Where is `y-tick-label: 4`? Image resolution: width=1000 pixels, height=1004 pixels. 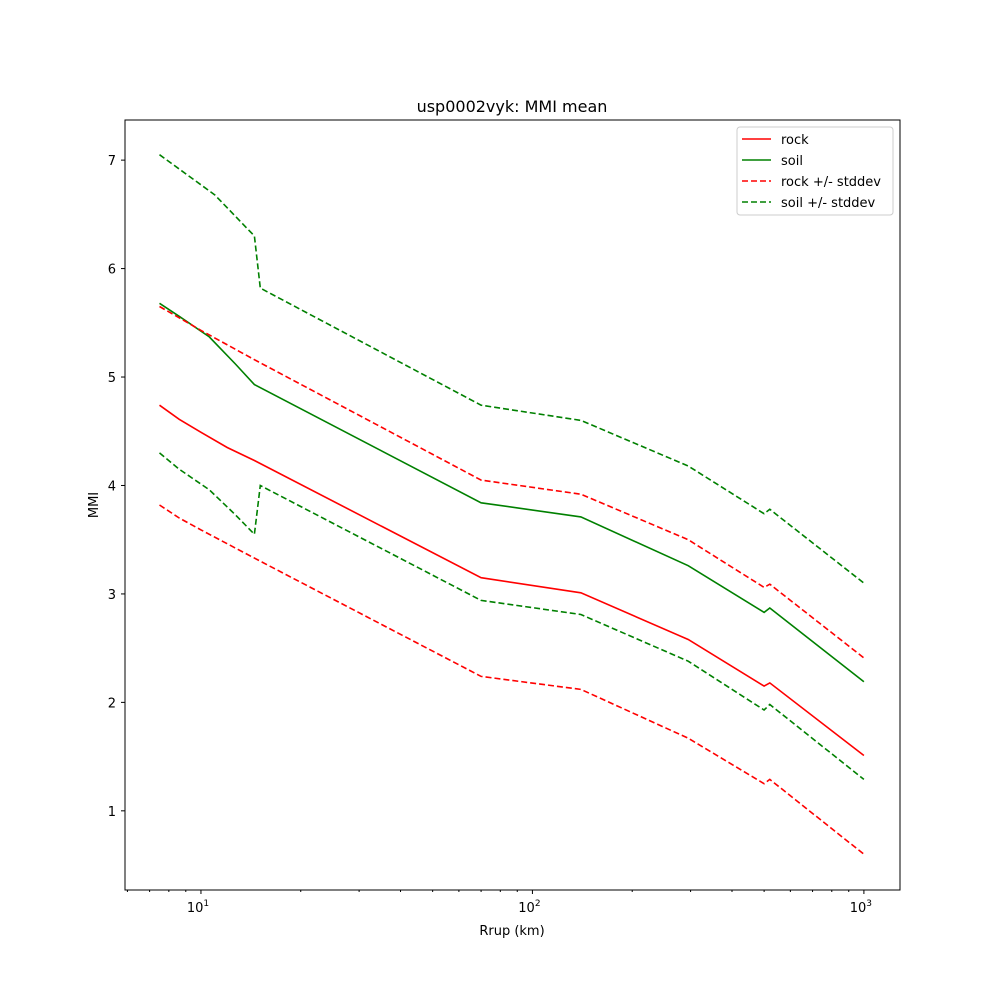 y-tick-label: 4 is located at coordinates (112, 486).